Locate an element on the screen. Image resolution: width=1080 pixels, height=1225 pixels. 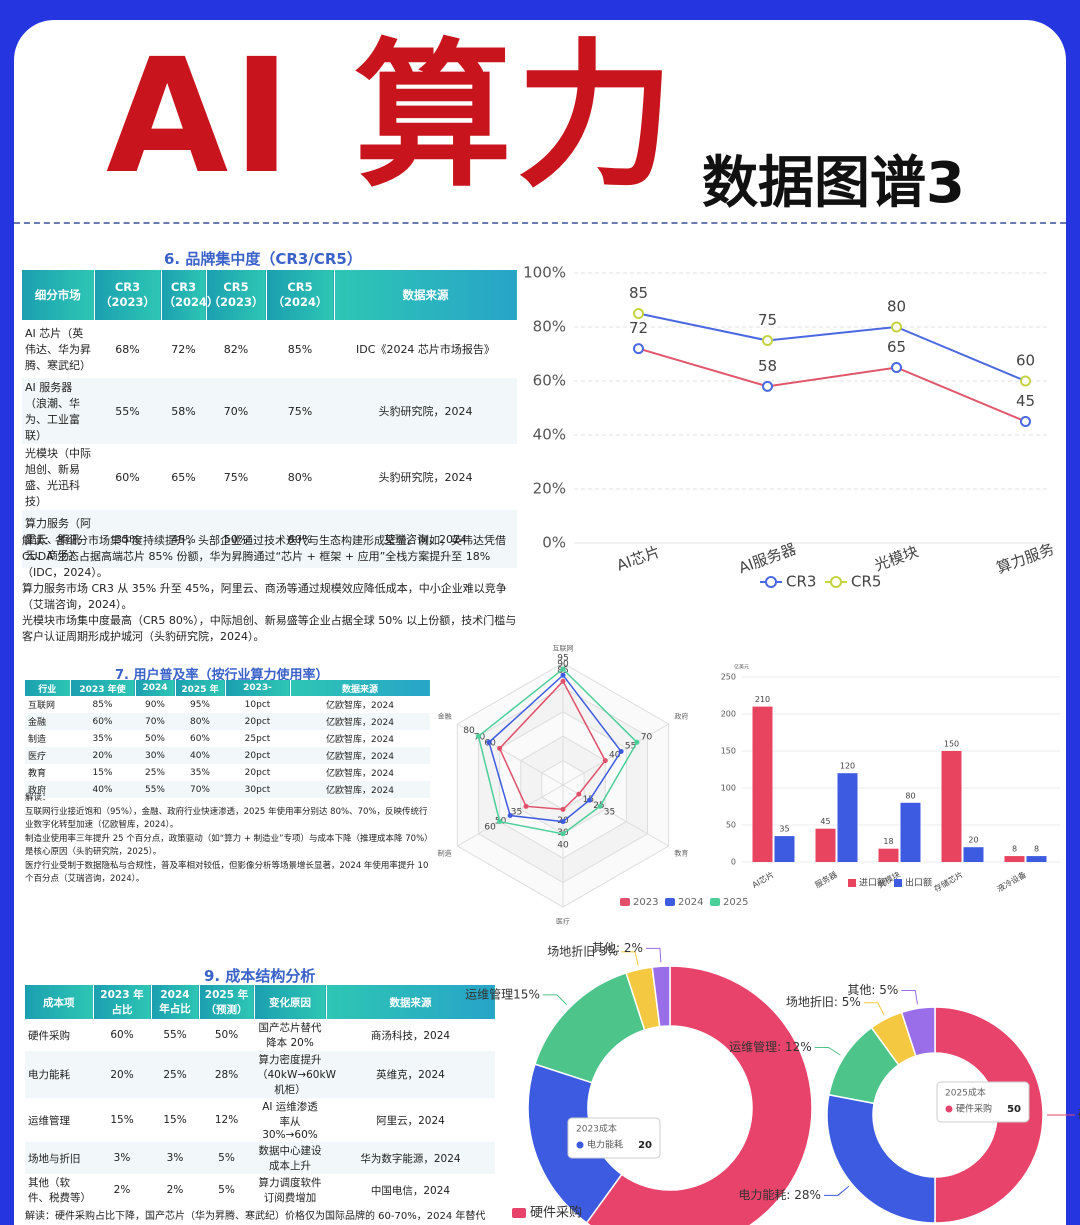
table-cell: 25% is located at coordinates (154, 772).